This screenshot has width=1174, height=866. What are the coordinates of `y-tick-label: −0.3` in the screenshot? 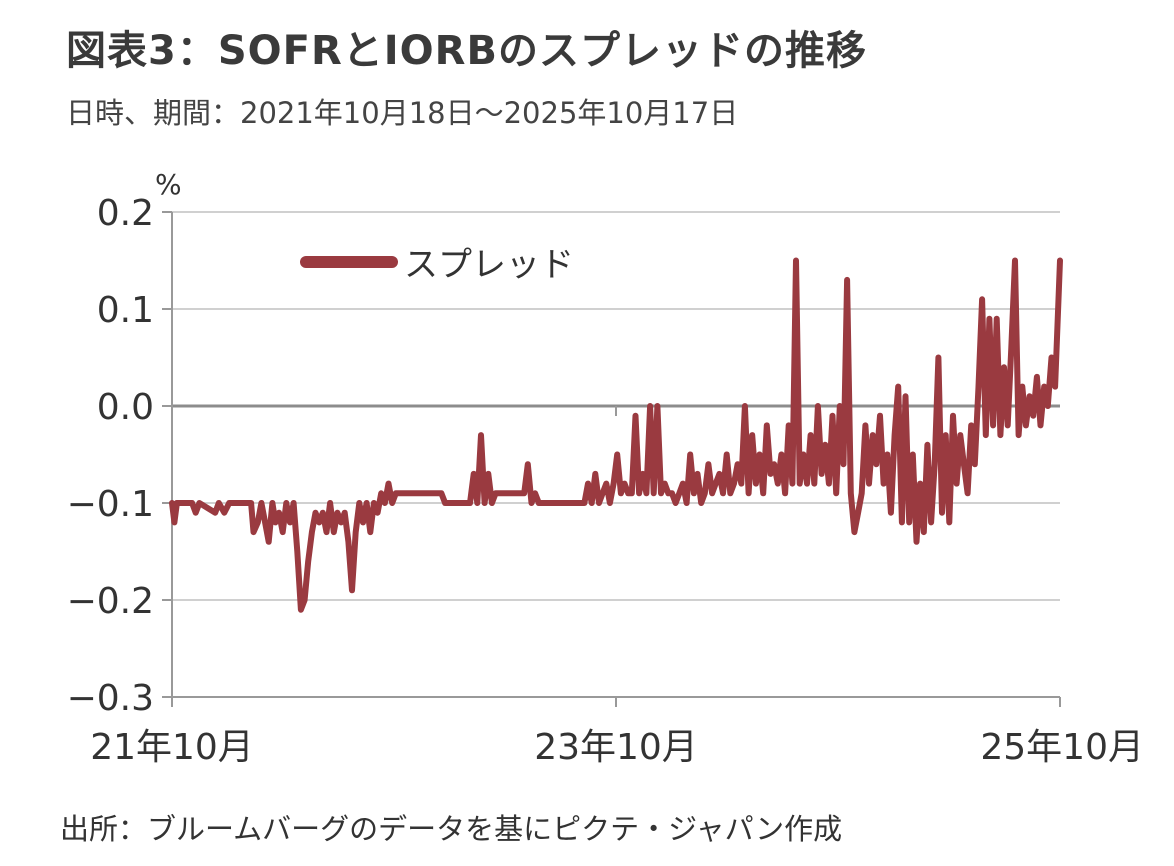 It's located at (110, 698).